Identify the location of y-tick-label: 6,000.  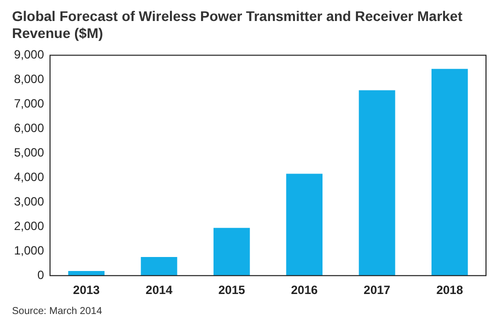
(29, 127).